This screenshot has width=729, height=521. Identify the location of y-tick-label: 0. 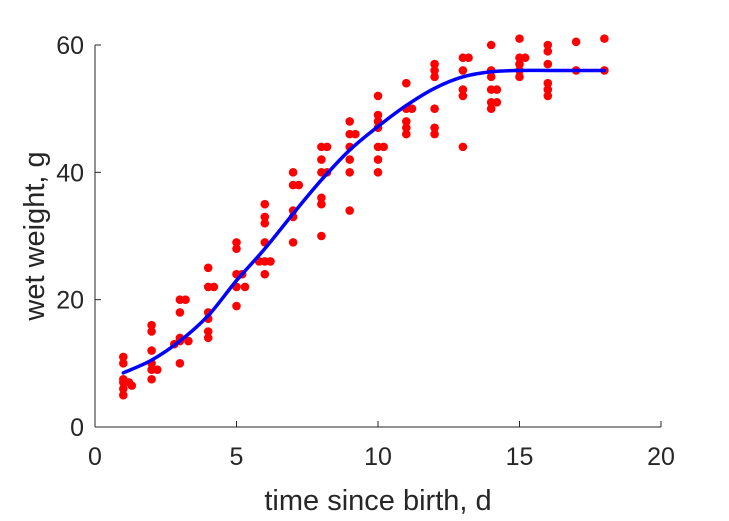
(77, 428).